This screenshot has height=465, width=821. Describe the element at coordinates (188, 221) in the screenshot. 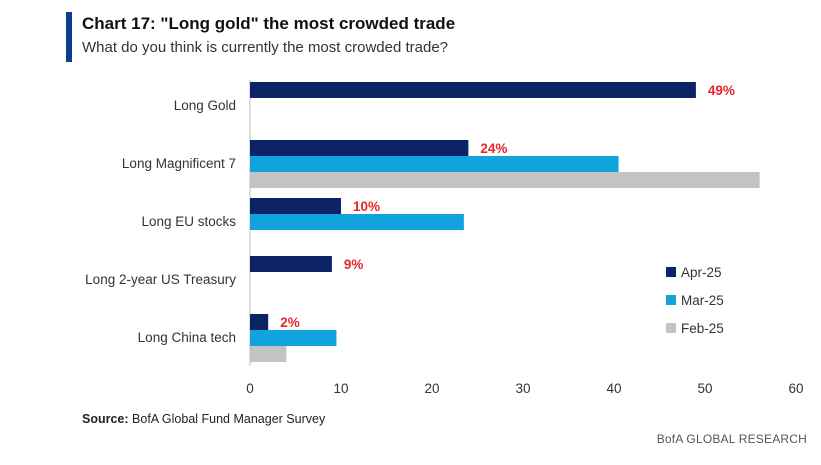

I see `category-label: Long EU stocks` at that location.